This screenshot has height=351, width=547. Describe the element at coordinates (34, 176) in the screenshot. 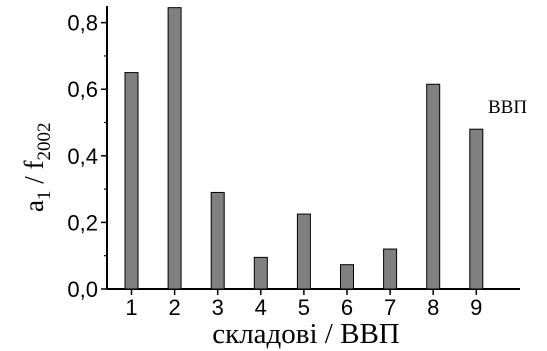

I see `y-axis-title-sep: / f` at that location.